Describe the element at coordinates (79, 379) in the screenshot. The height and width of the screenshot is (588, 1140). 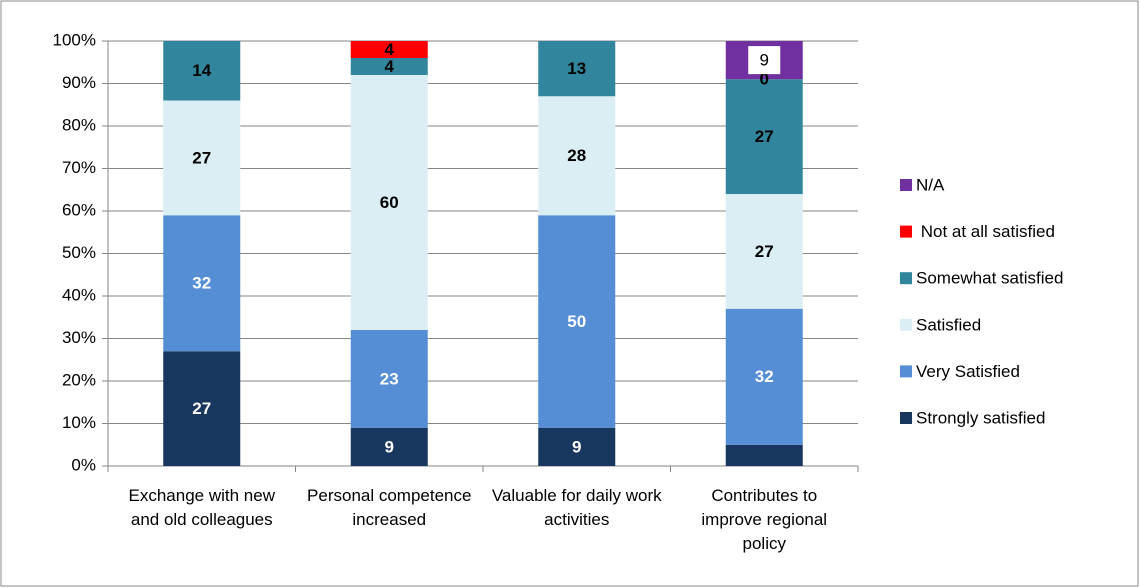
I see `y-tick-label: 20%` at that location.